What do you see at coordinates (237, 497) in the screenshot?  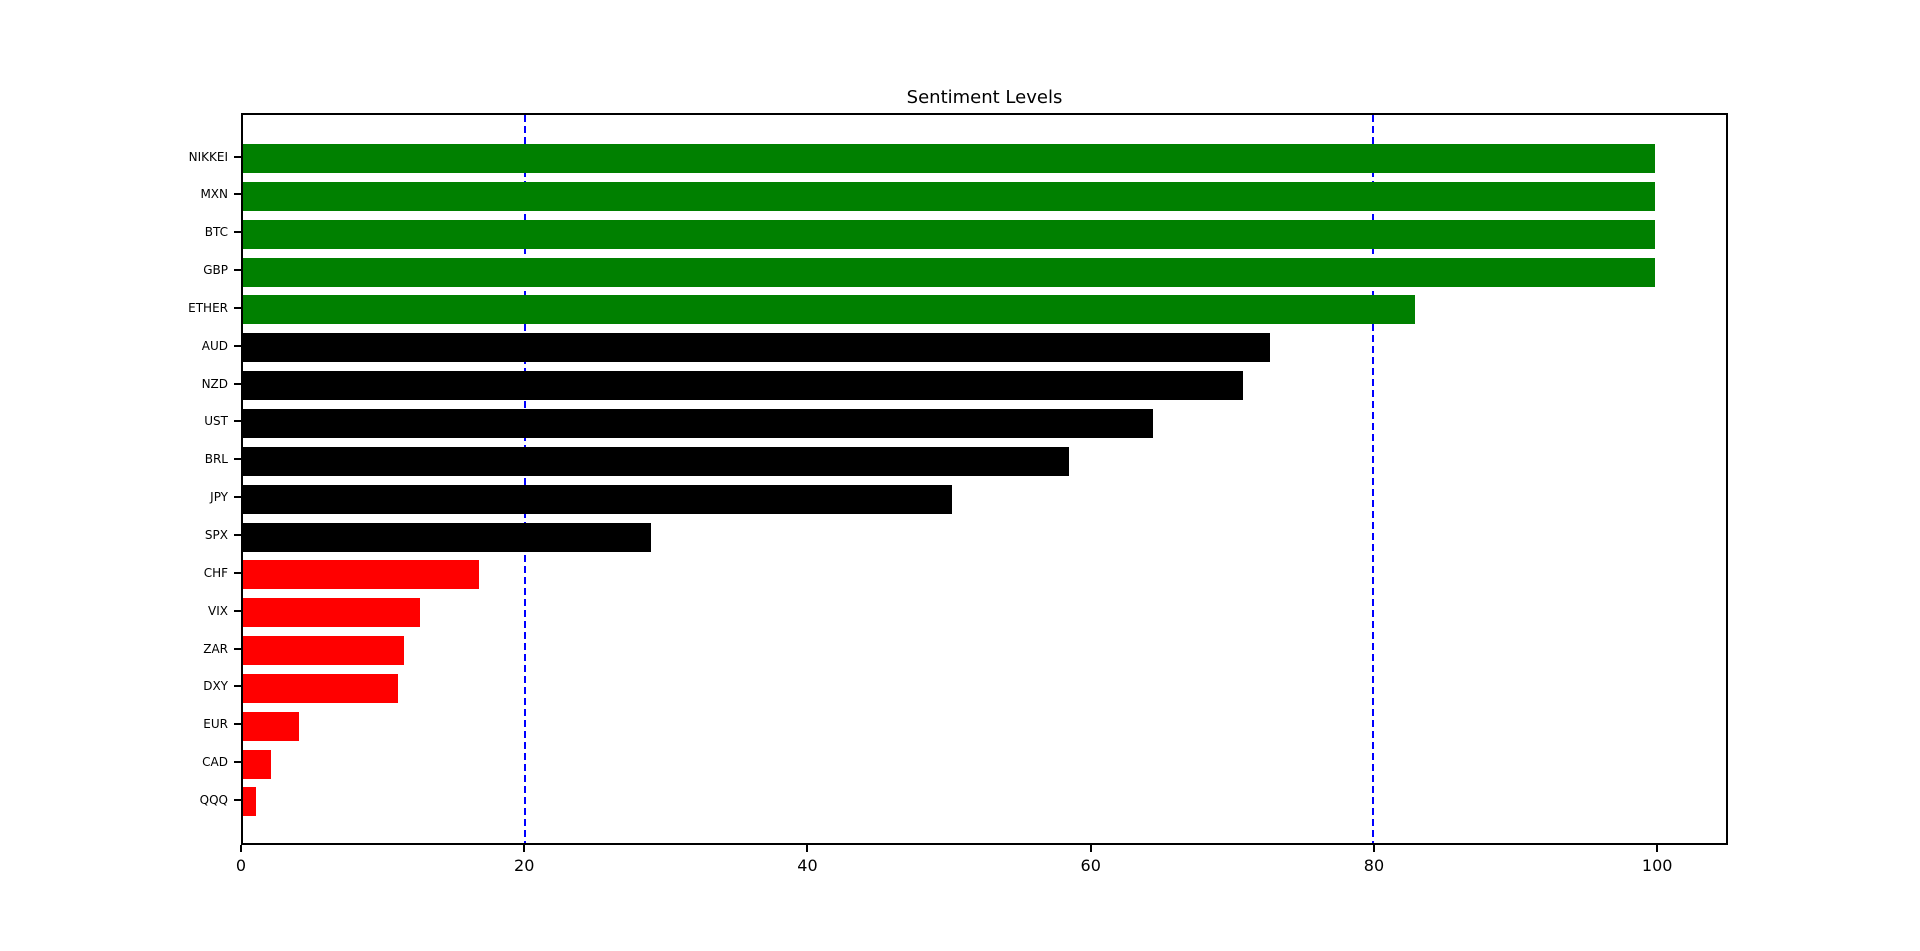 I see `y-tick-mark-jpy` at bounding box center [237, 497].